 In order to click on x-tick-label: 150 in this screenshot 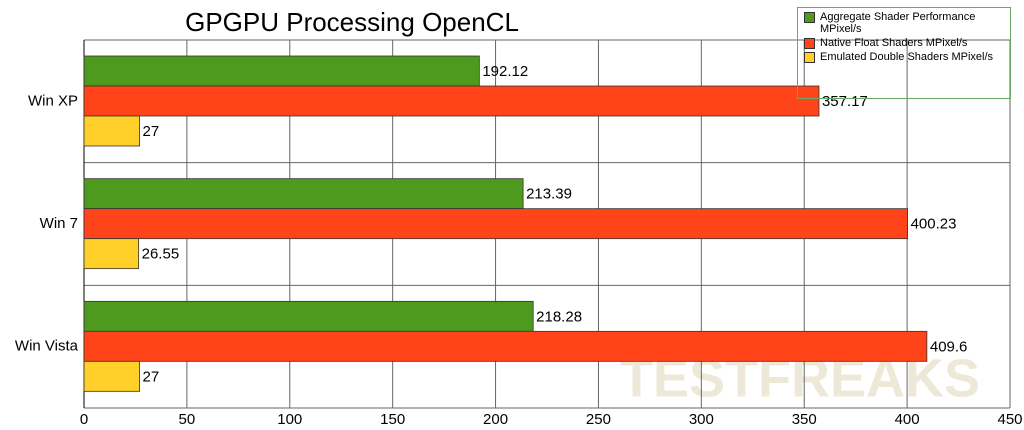, I will do `click(392, 419)`.